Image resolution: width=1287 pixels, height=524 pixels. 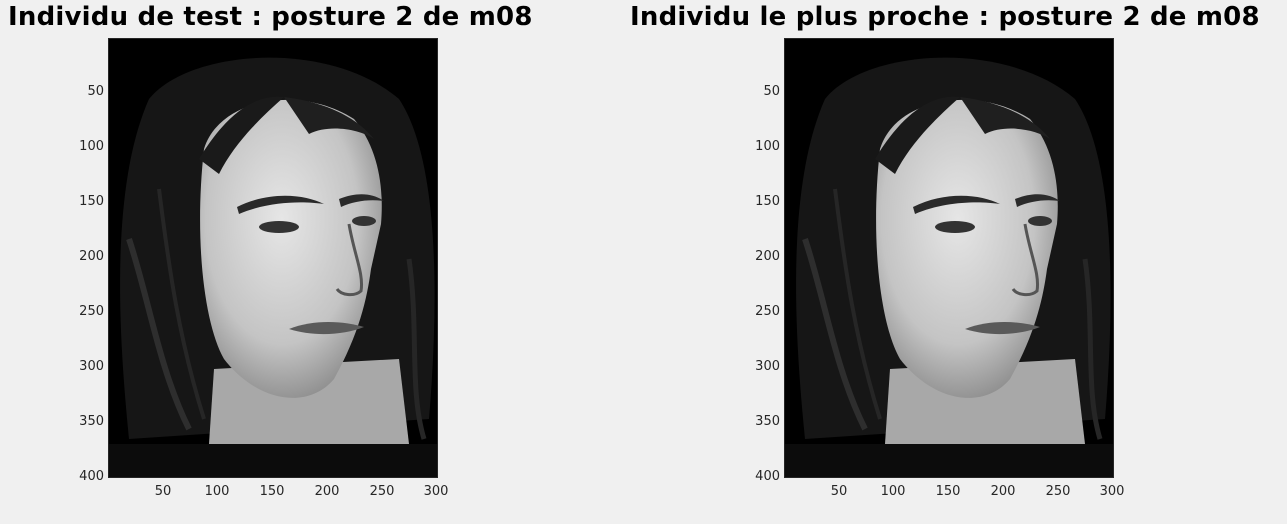 I want to click on figure-title: Individu de test : posture 2 de m08, so click(x=270, y=17).